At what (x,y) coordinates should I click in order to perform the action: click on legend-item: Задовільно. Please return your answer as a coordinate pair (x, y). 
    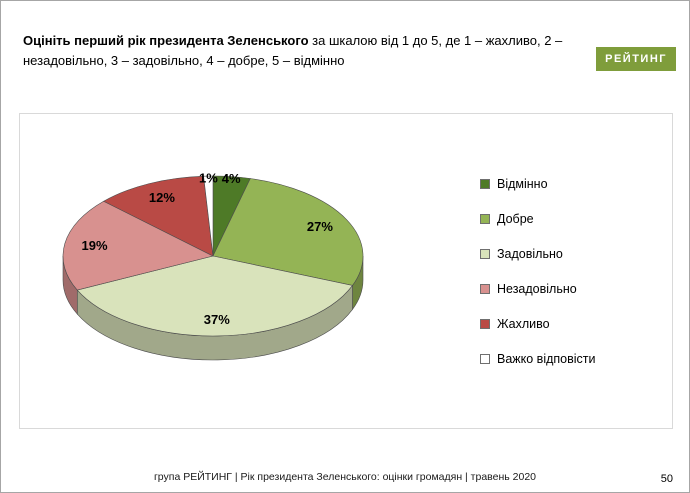
    Looking at the image, I should click on (538, 254).